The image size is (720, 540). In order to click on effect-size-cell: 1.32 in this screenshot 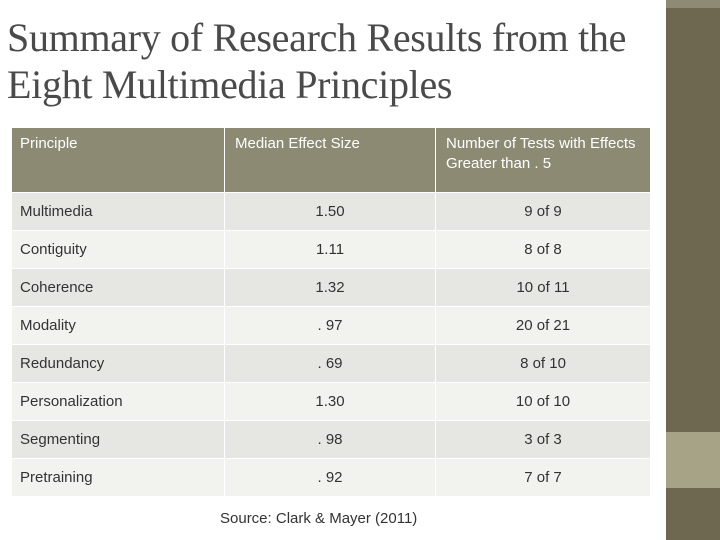, I will do `click(330, 287)`.